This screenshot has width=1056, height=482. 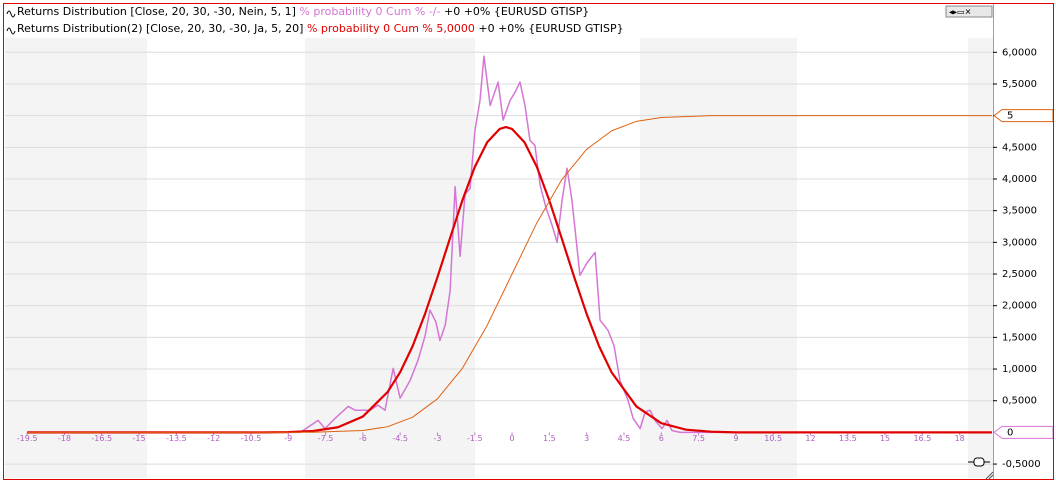 What do you see at coordinates (475, 438) in the screenshot?
I see `x-tick-label: -1.5` at bounding box center [475, 438].